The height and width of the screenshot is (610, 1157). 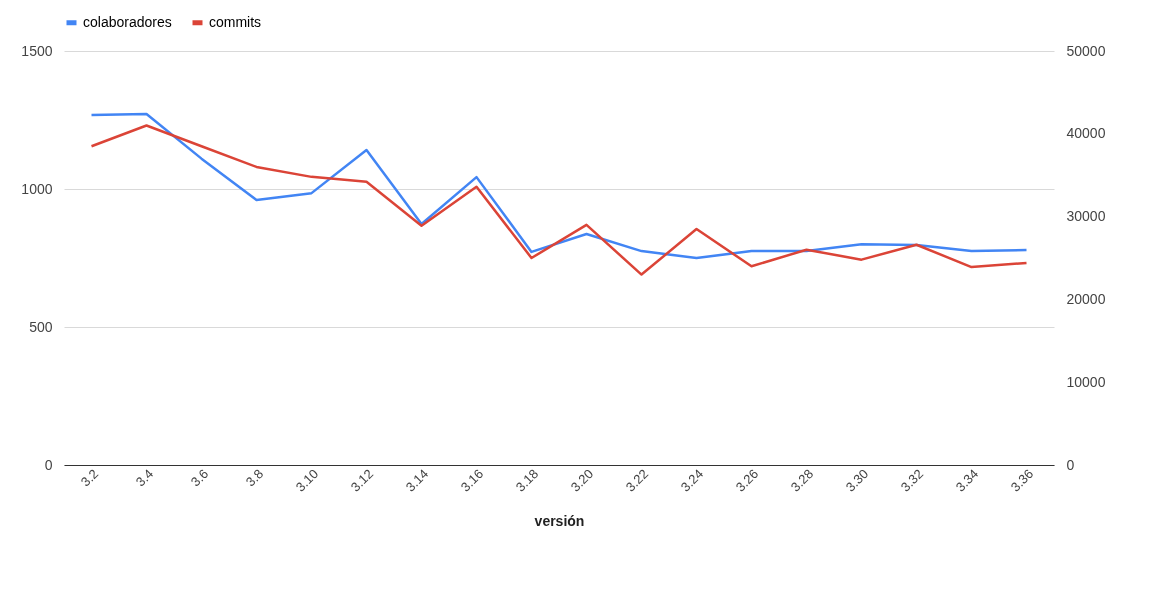 What do you see at coordinates (41, 326) in the screenshot?
I see `y-tick-label: 500` at bounding box center [41, 326].